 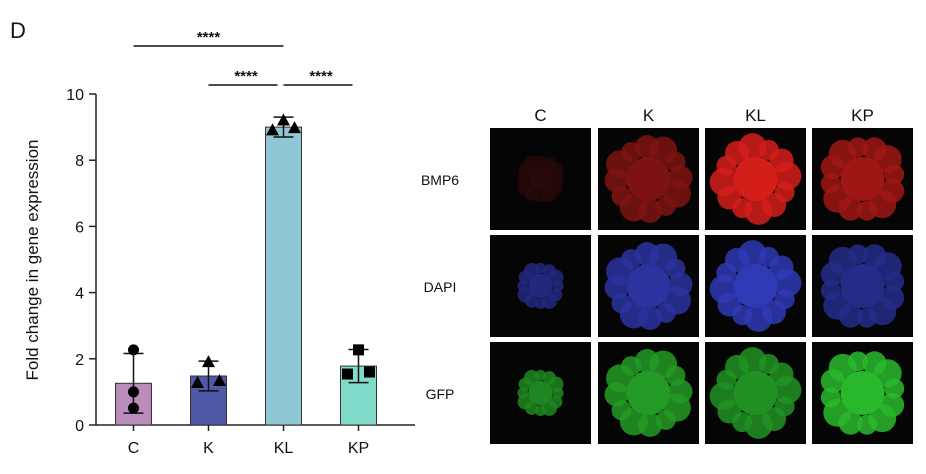 I want to click on x-tick-label: K, so click(x=208, y=448).